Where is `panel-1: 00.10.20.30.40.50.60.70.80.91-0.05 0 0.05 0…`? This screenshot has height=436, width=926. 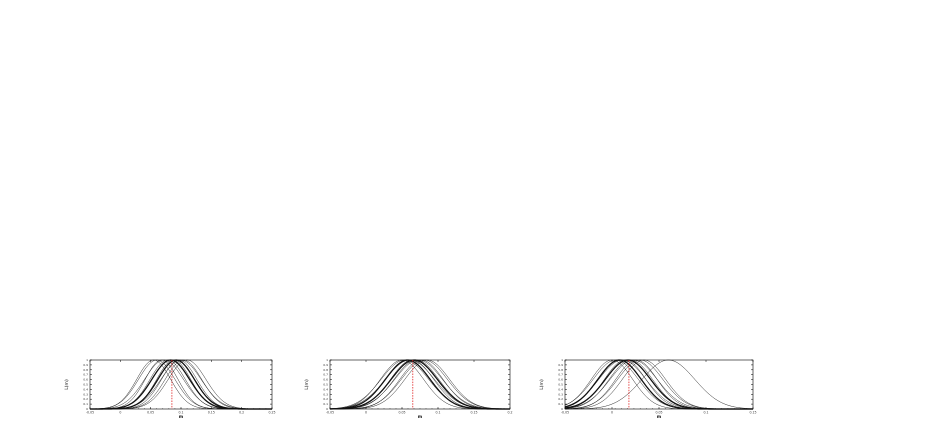 panel-1: 00.10.20.30.40.50.60.70.80.91-0.05 0 0.05 0… is located at coordinates (170, 388).